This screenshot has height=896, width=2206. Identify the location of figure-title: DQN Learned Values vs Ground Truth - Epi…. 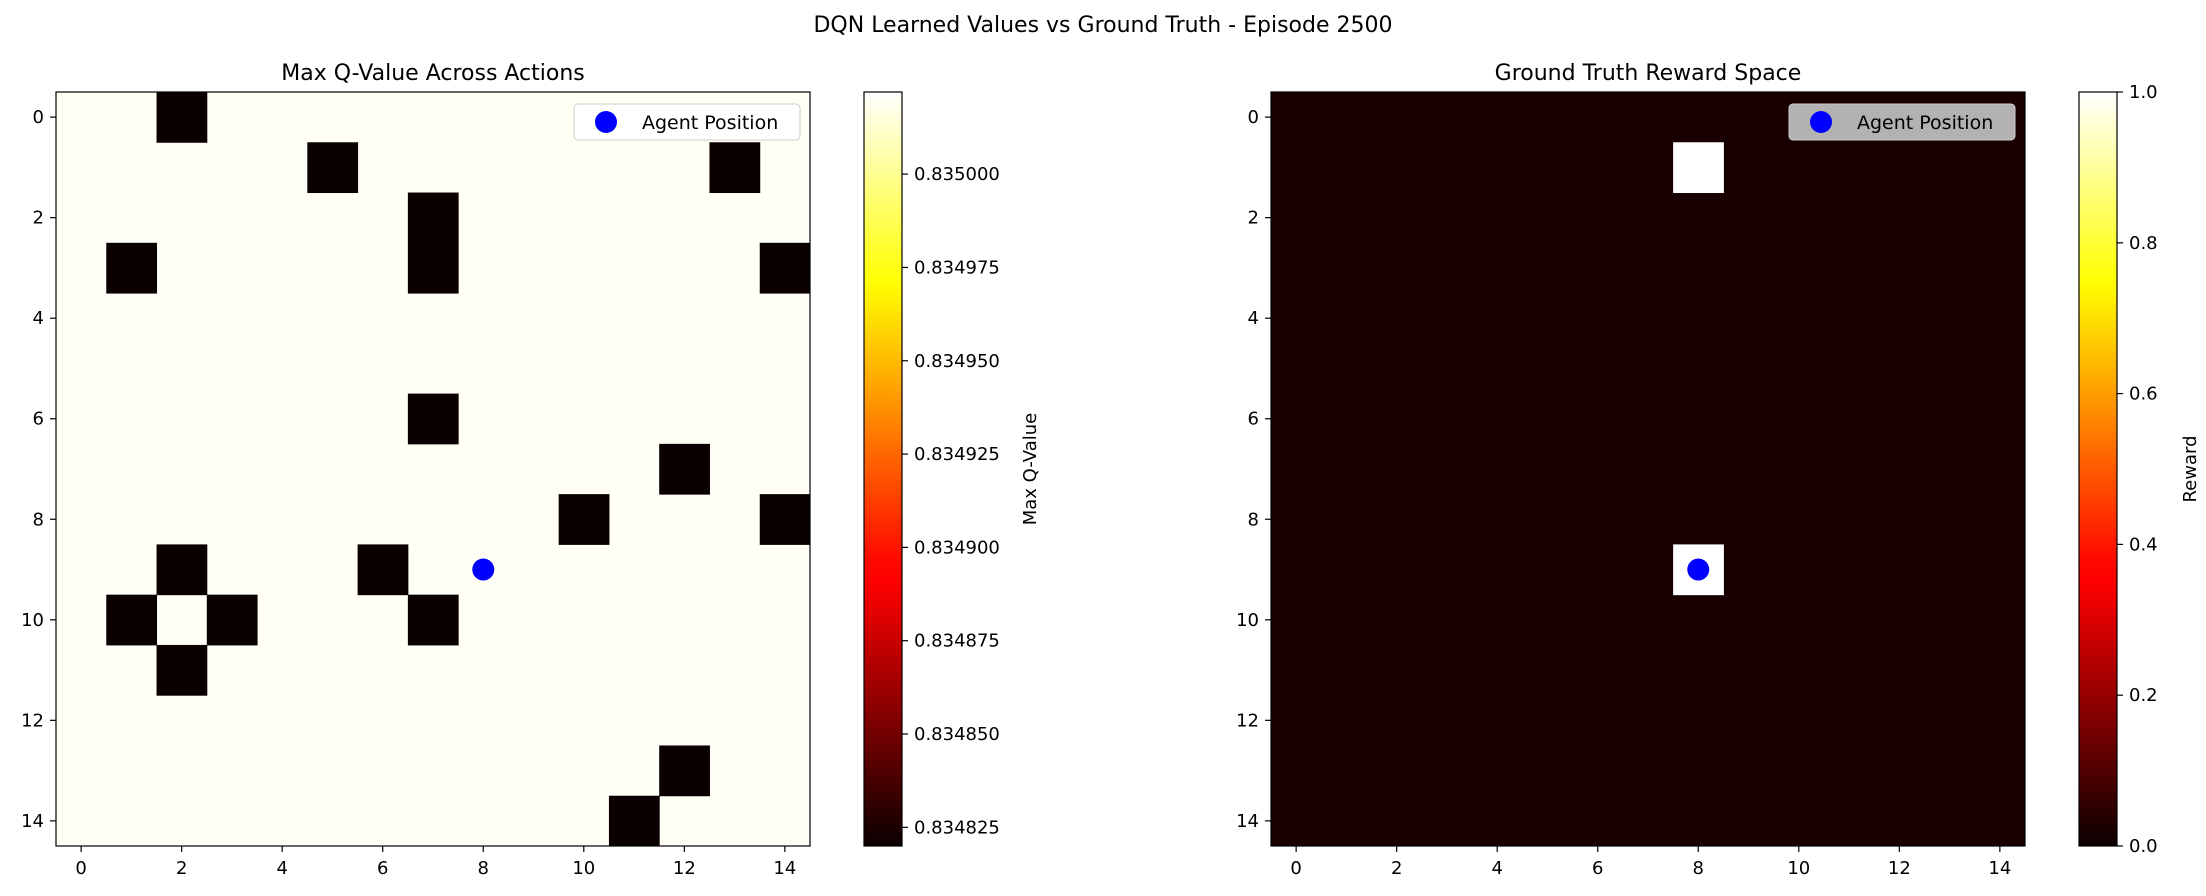
(1102, 25).